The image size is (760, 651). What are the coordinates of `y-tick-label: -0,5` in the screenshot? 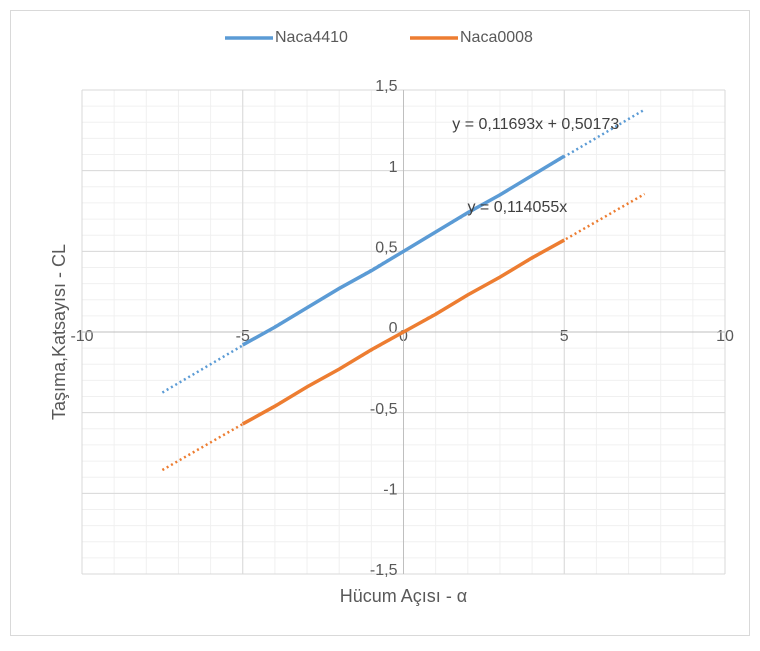 It's located at (384, 409).